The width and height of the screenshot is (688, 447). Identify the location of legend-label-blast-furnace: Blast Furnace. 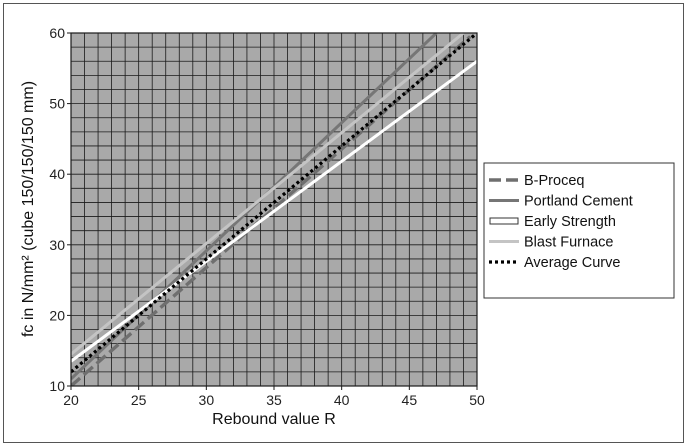
(568, 243).